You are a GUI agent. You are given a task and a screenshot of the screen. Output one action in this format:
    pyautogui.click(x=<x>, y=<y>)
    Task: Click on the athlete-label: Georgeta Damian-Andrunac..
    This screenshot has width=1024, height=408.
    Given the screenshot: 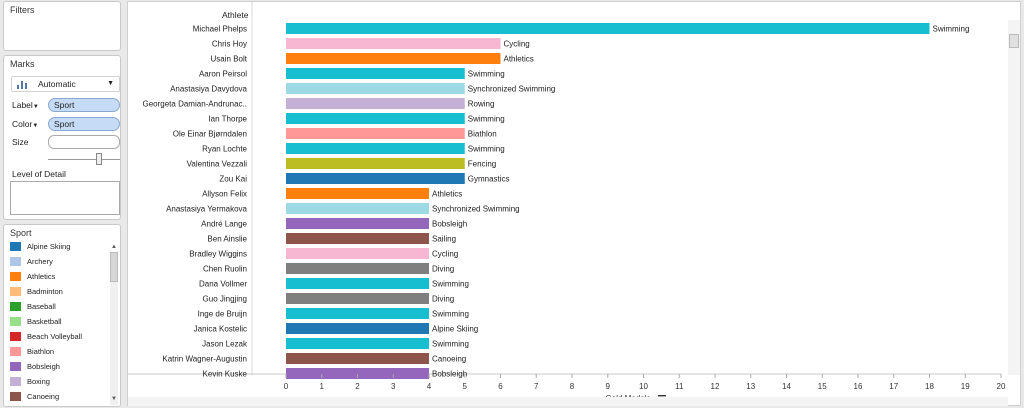 What is the action you would take?
    pyautogui.click(x=195, y=104)
    